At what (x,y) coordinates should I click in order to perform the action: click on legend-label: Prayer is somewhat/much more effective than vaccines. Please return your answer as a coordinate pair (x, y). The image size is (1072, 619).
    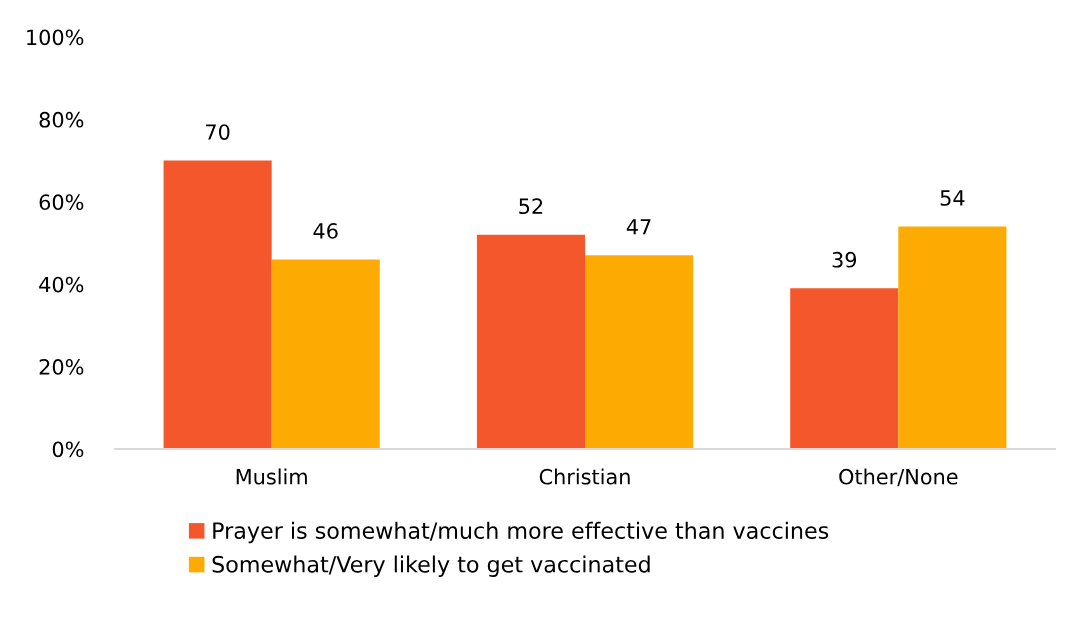
    Looking at the image, I should click on (521, 532).